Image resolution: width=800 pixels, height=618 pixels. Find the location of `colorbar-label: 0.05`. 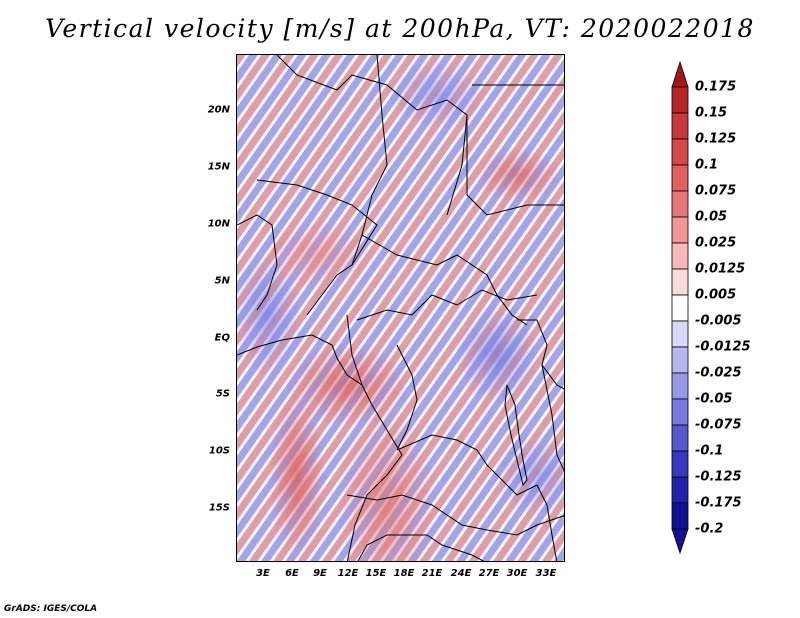

colorbar-label: 0.05 is located at coordinates (711, 217).